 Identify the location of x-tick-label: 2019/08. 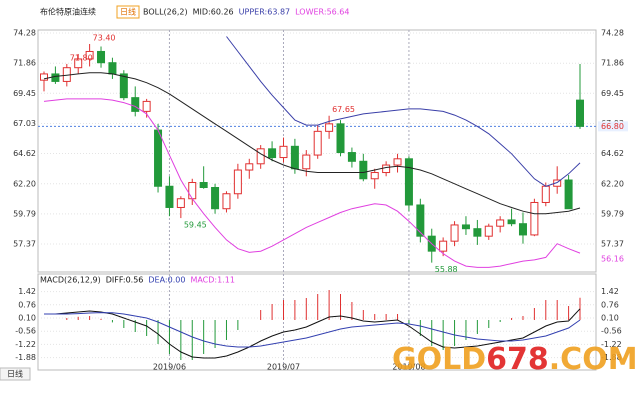
(408, 367).